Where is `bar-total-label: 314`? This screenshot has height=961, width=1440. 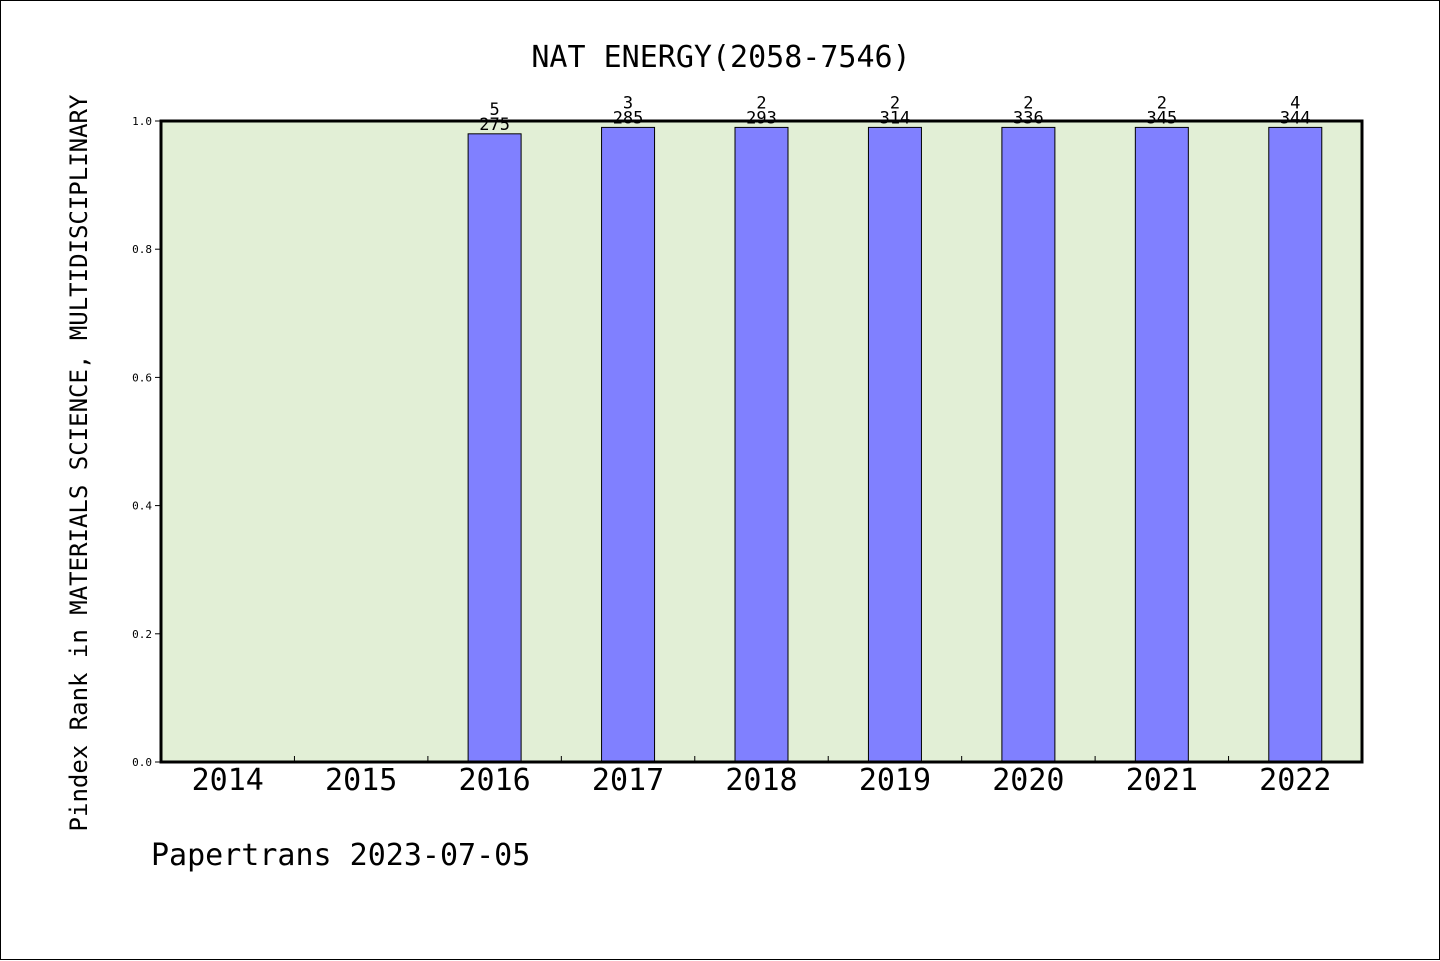
bar-total-label: 314 is located at coordinates (895, 118).